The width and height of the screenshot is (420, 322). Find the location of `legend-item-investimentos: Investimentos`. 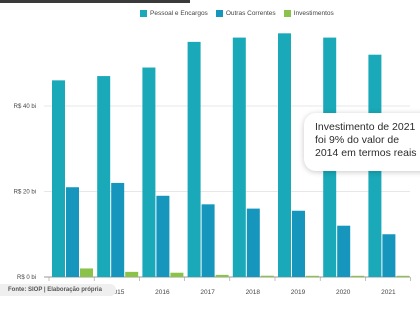

legend-item-investimentos: Investimentos is located at coordinates (308, 13).